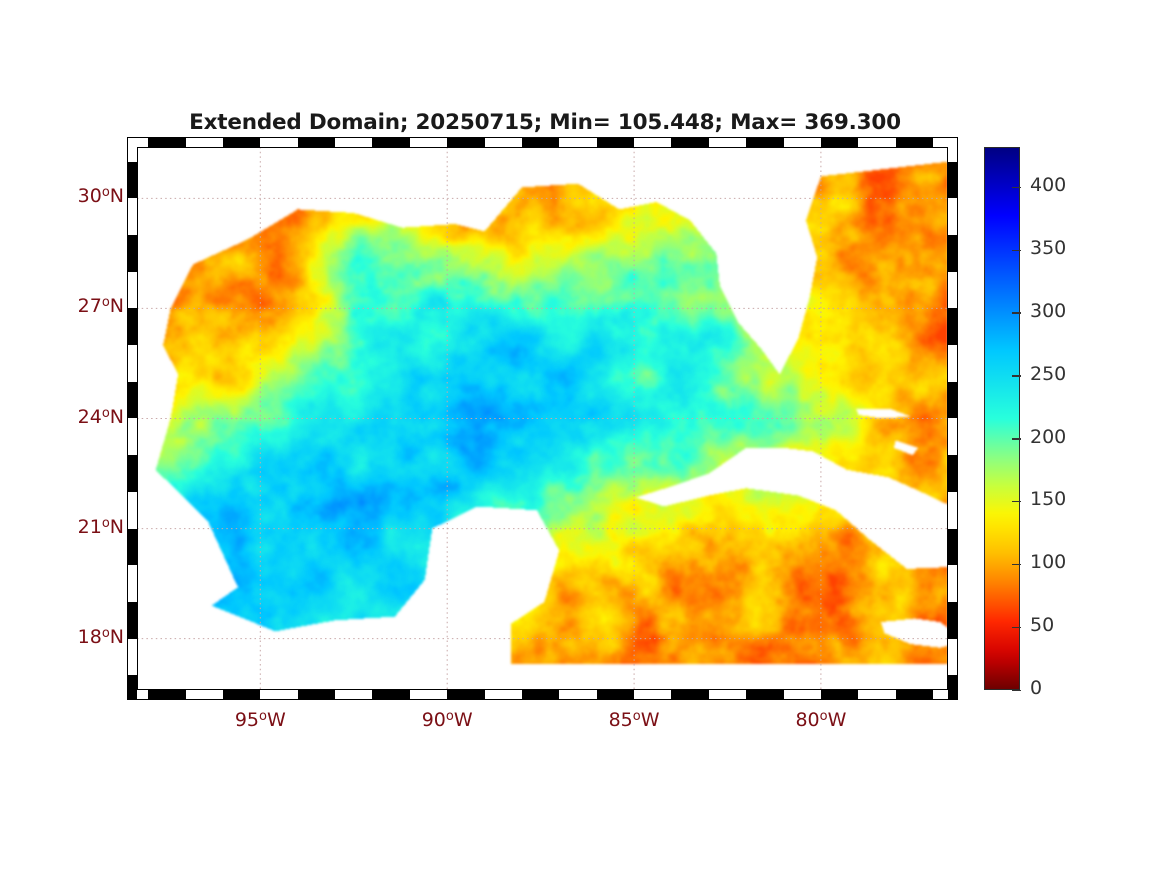 This screenshot has width=1167, height=875. Describe the element at coordinates (1048, 436) in the screenshot. I see `colorbar-tick-label: 200` at that location.